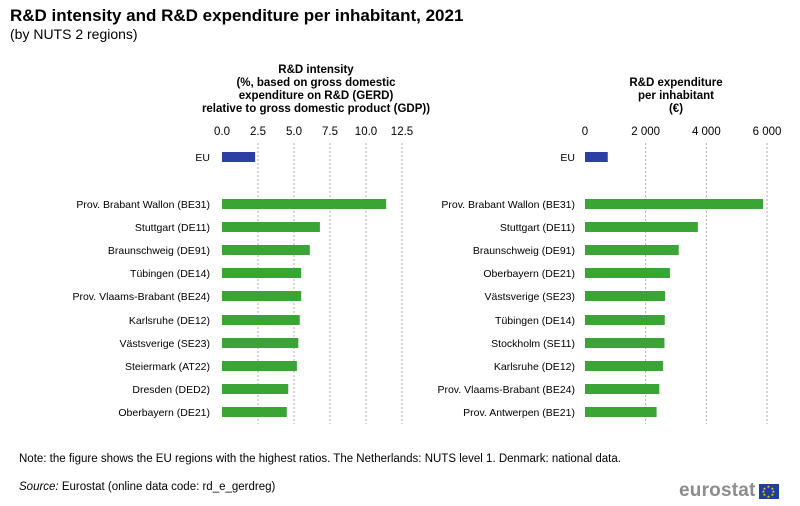  Describe the element at coordinates (170, 274) in the screenshot. I see `panel-0-category-label-4: Tübingen (DE14)` at that location.